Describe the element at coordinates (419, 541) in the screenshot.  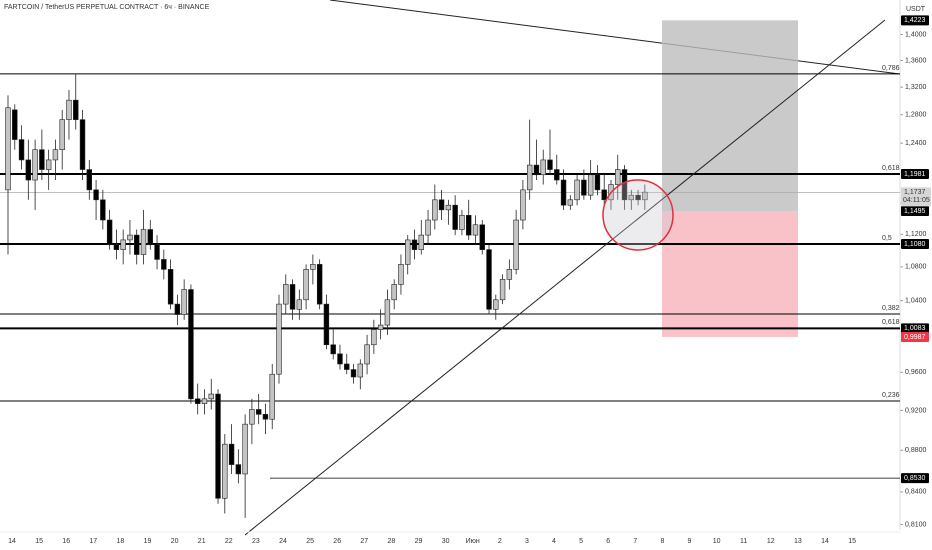
I see `x-tick-label: 29` at that location.